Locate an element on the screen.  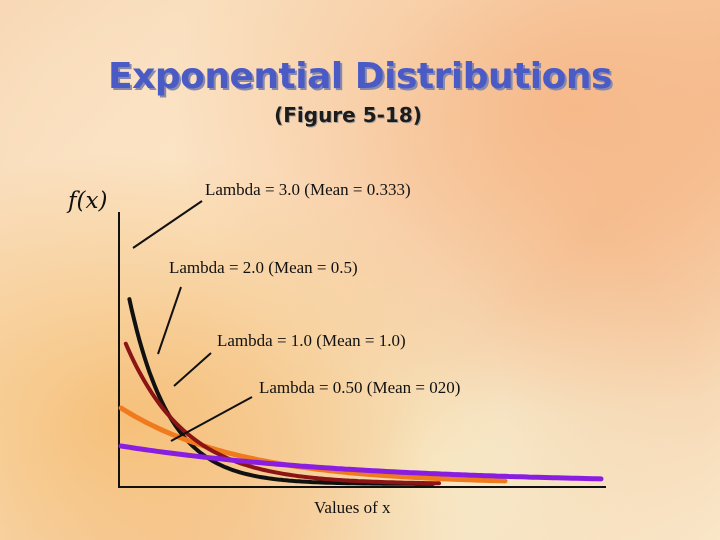
annotation-lambda-0-5: Lambda = 0.50 (Mean = 020) is located at coordinates (360, 387).